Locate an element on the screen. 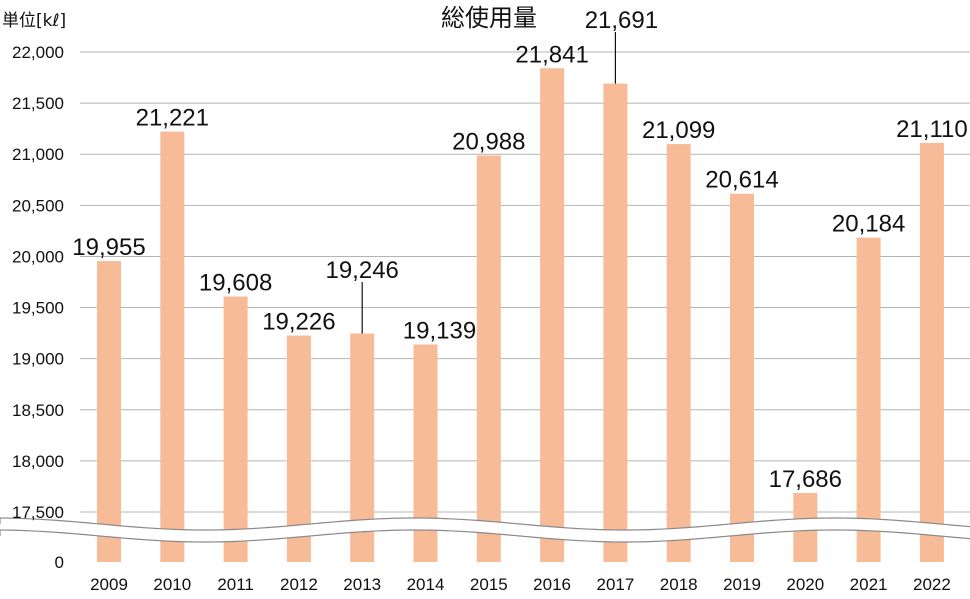 This screenshot has width=970, height=599. x-tick-label: 2020 is located at coordinates (805, 584).